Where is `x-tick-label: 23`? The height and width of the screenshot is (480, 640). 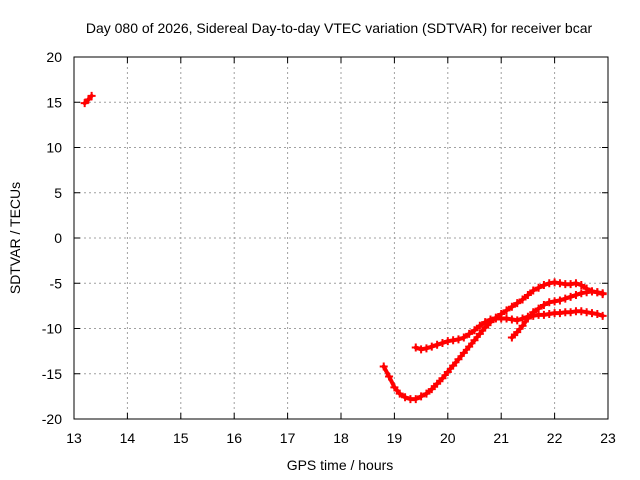
x-tick-label: 23 is located at coordinates (608, 438).